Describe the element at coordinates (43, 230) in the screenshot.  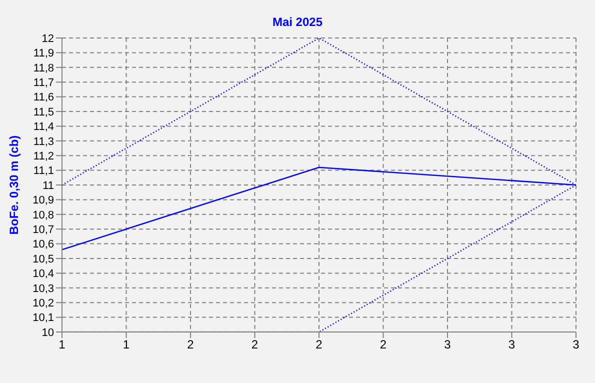
I see `y-tick-label: 10,7` at that location.